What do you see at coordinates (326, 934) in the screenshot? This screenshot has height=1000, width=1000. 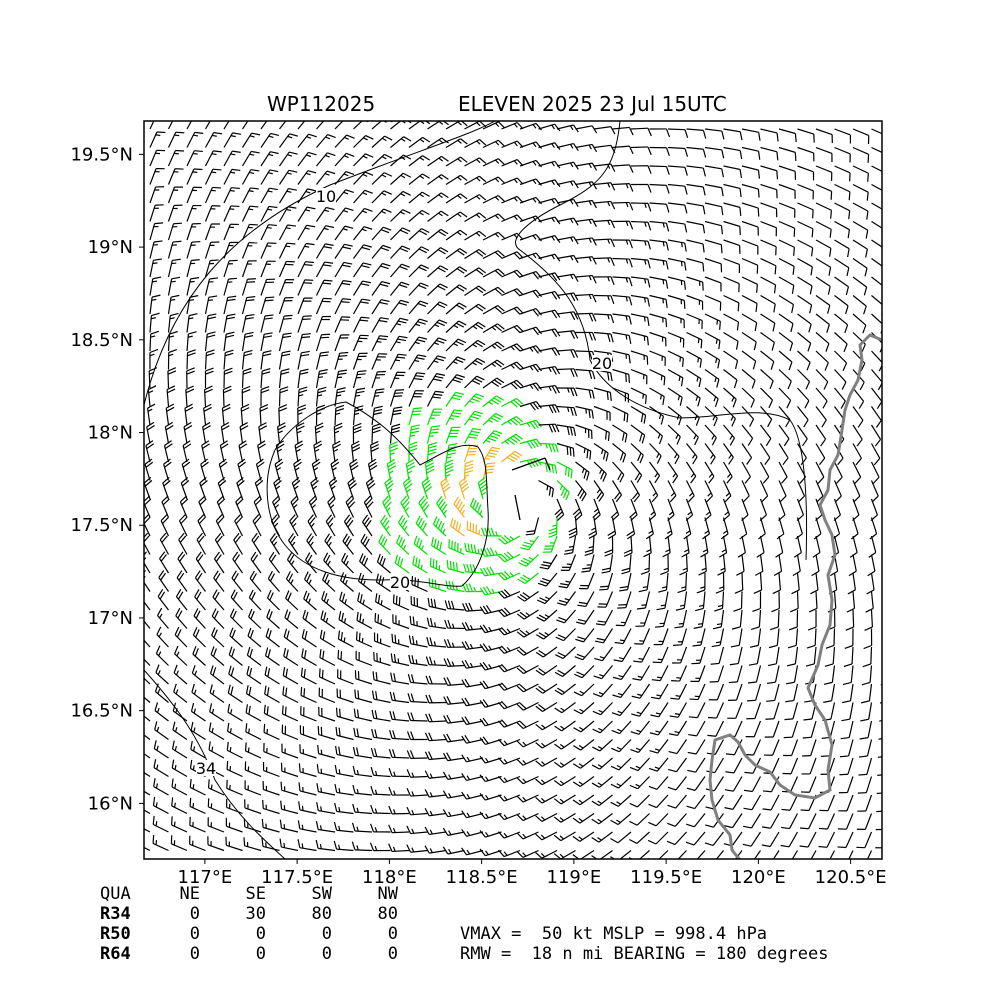 I see `table-cell: 0` at bounding box center [326, 934].